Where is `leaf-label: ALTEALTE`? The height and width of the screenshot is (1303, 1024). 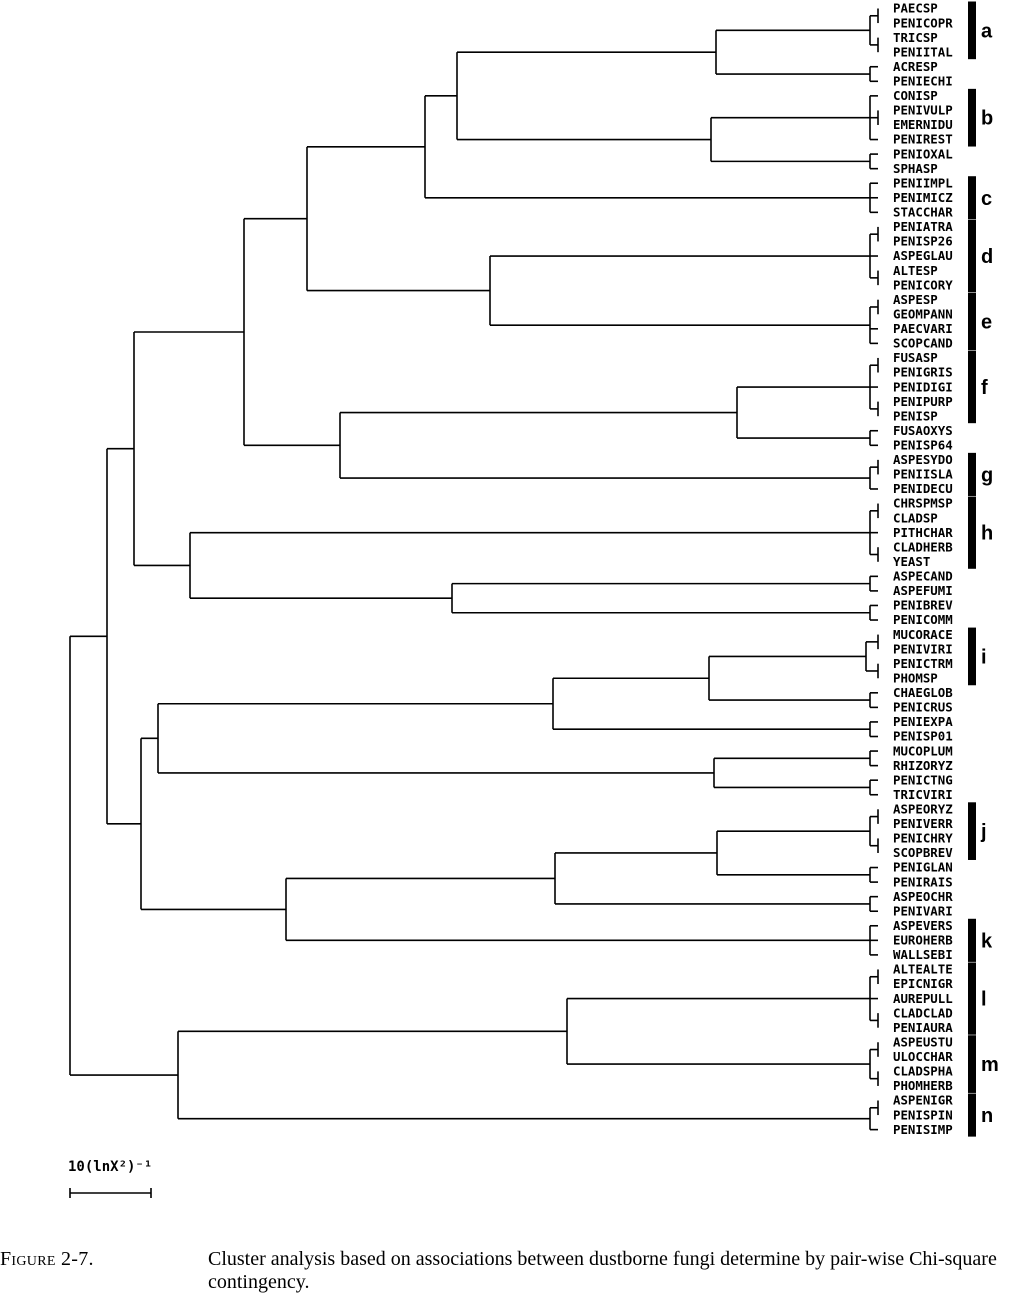 leaf-label: ALTEALTE is located at coordinates (923, 969).